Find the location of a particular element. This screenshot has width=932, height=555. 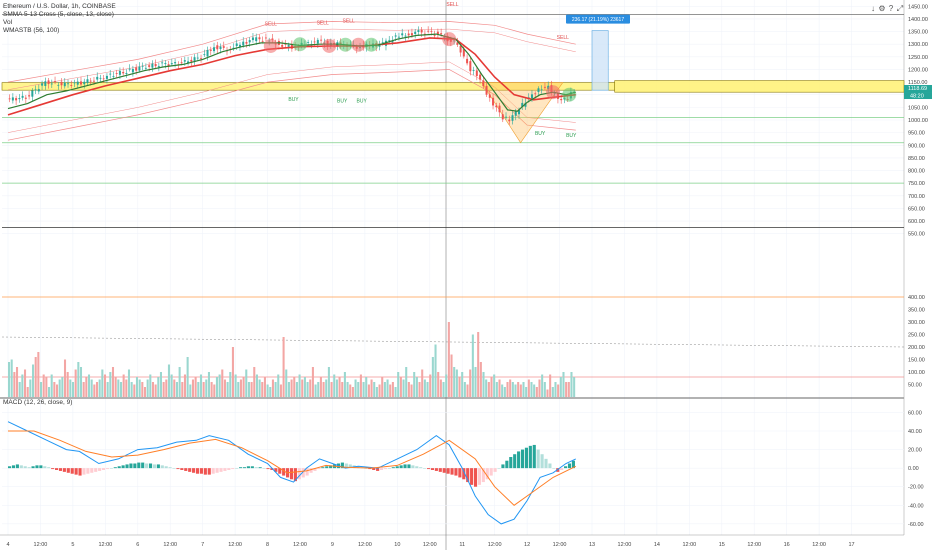

indicator-wmastb-label: WMASTB (56, 100) is located at coordinates (31, 30).